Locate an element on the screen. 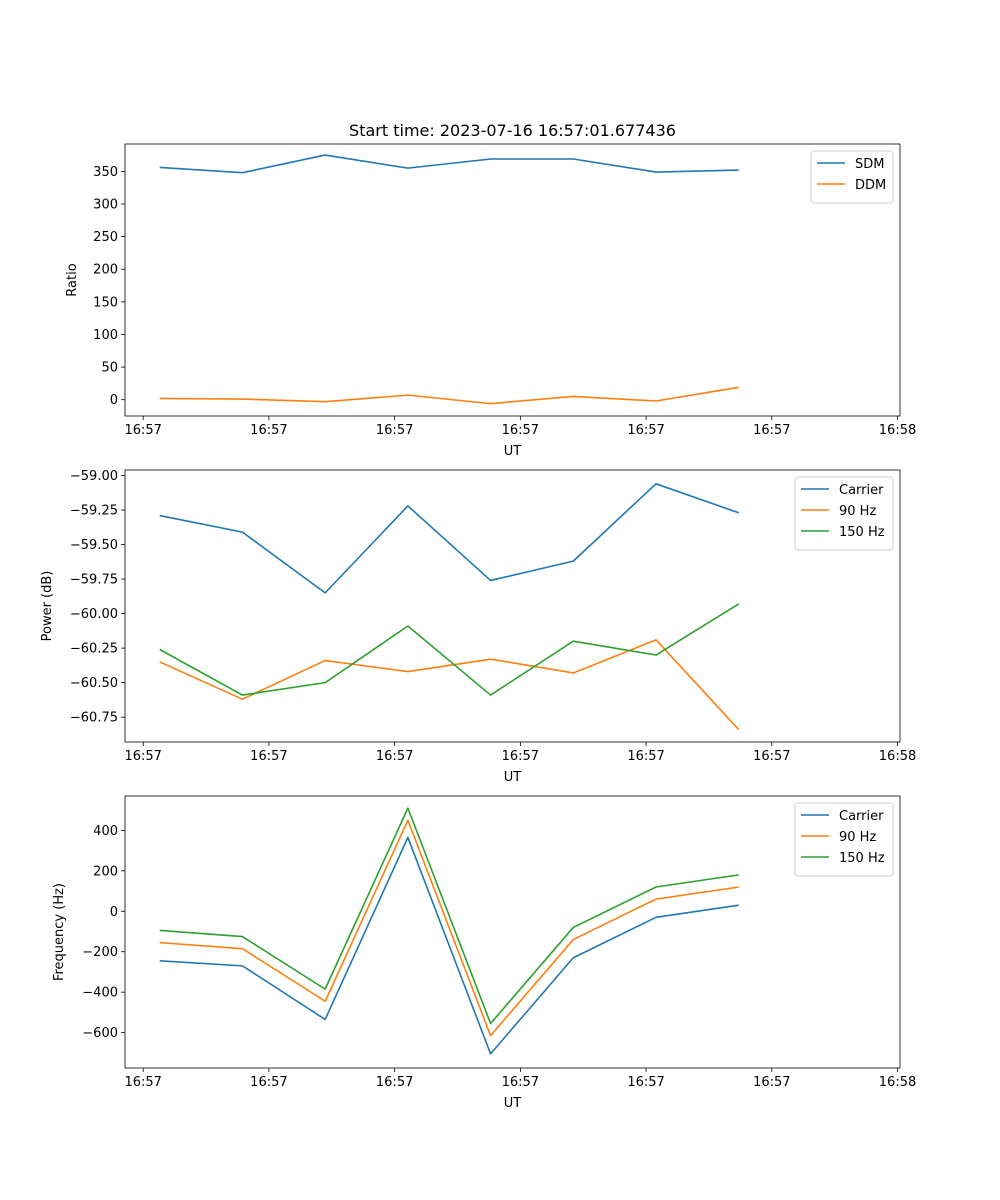 The width and height of the screenshot is (1000, 1200). y-tick-label: −59.25 is located at coordinates (94, 511).